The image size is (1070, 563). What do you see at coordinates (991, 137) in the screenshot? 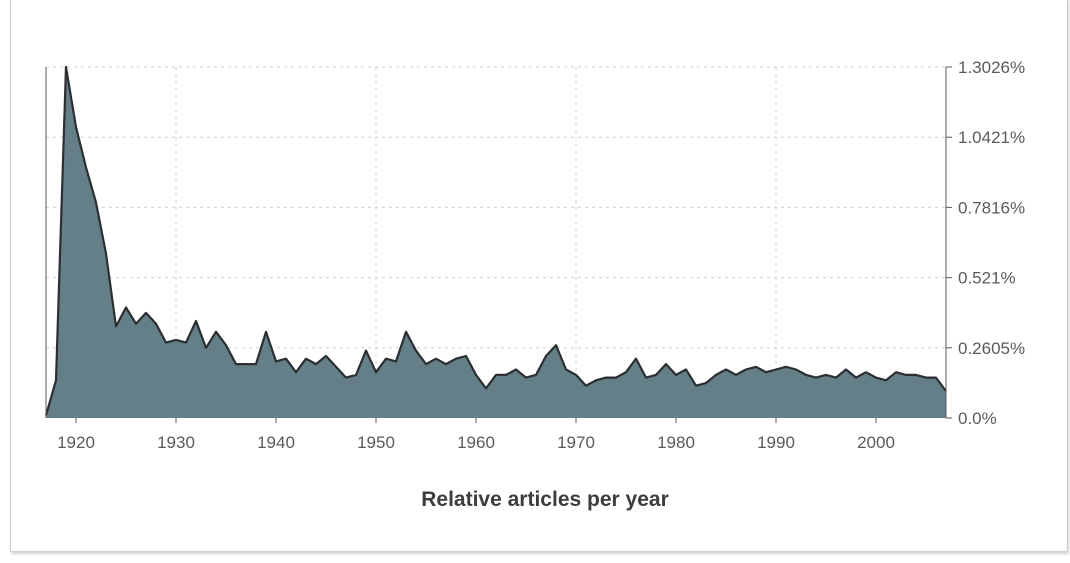
I see `y-tick-label: 1.0421%` at bounding box center [991, 137].